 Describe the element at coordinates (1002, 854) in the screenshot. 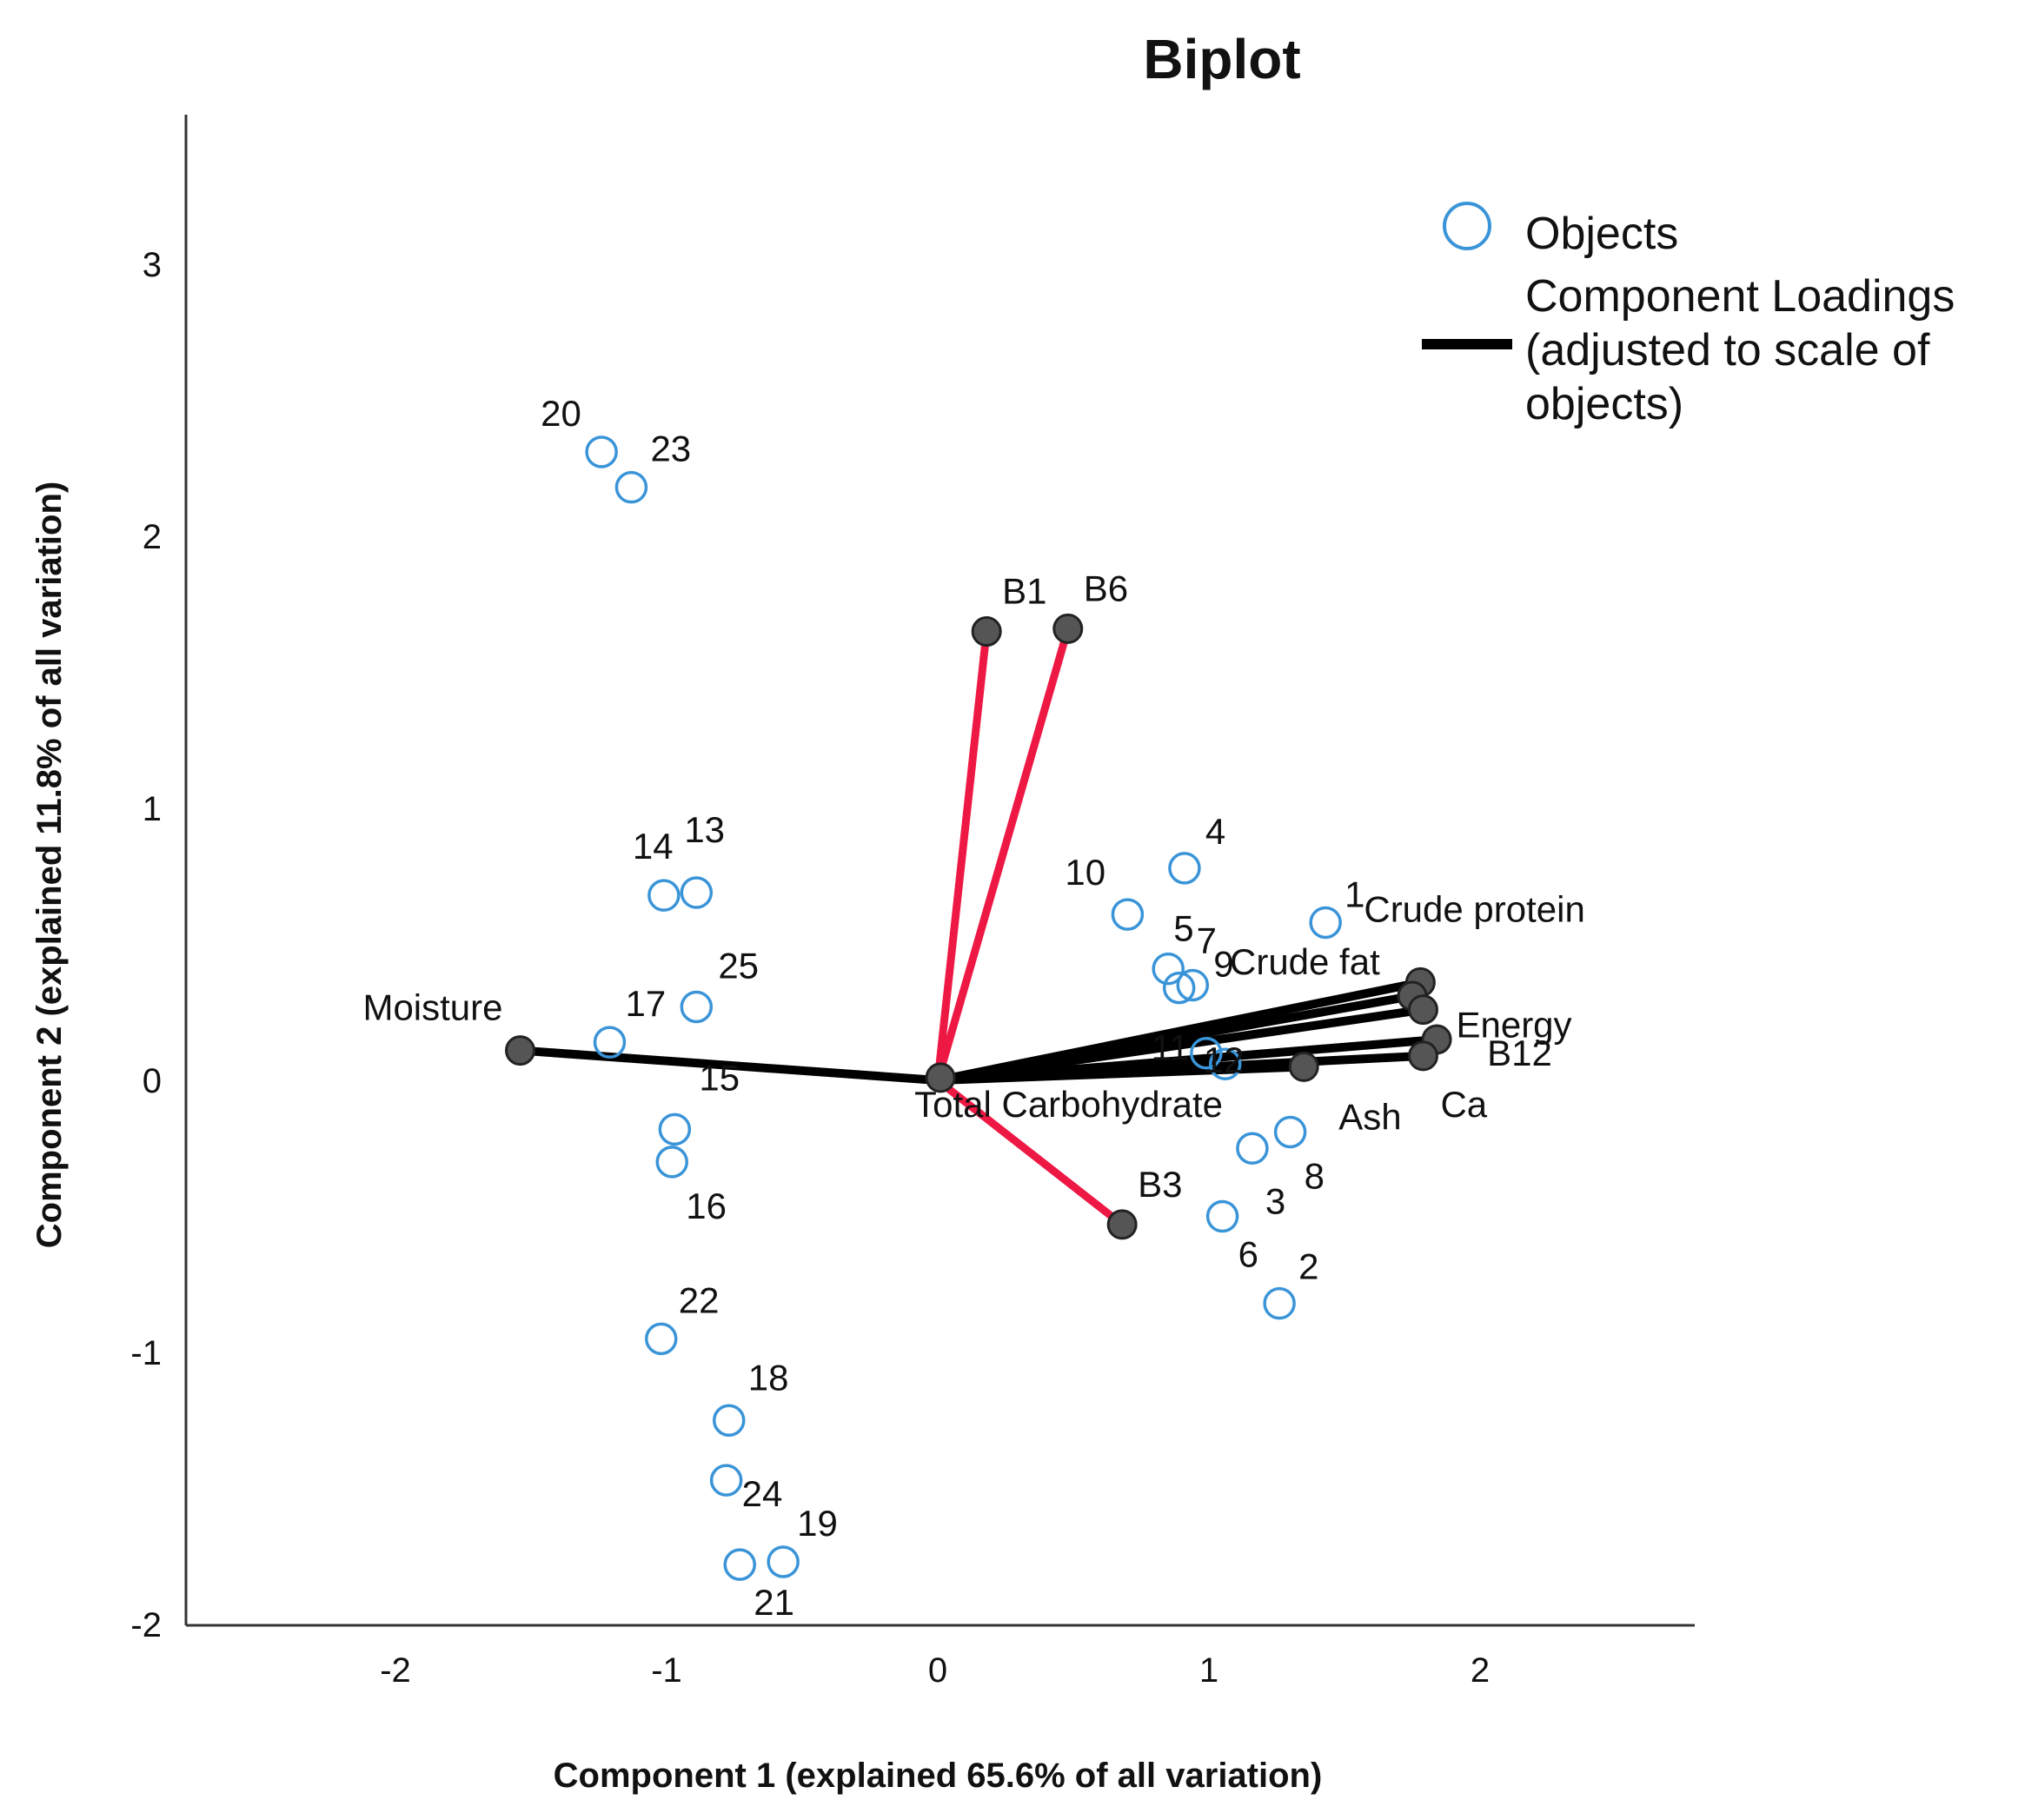

I see `loading-vector-b6` at that location.